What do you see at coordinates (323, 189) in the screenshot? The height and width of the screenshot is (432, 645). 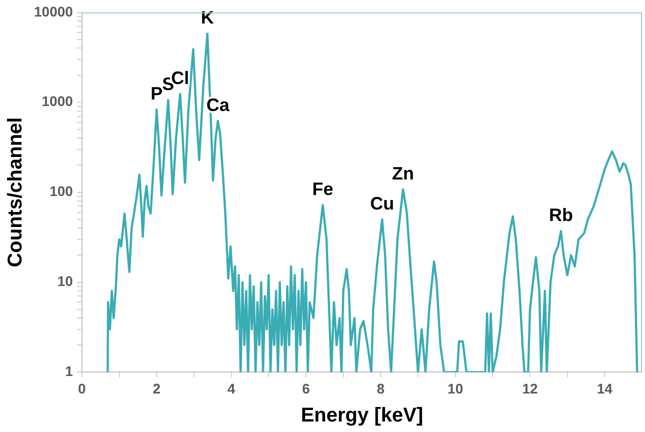 I see `annotation: Fe` at bounding box center [323, 189].